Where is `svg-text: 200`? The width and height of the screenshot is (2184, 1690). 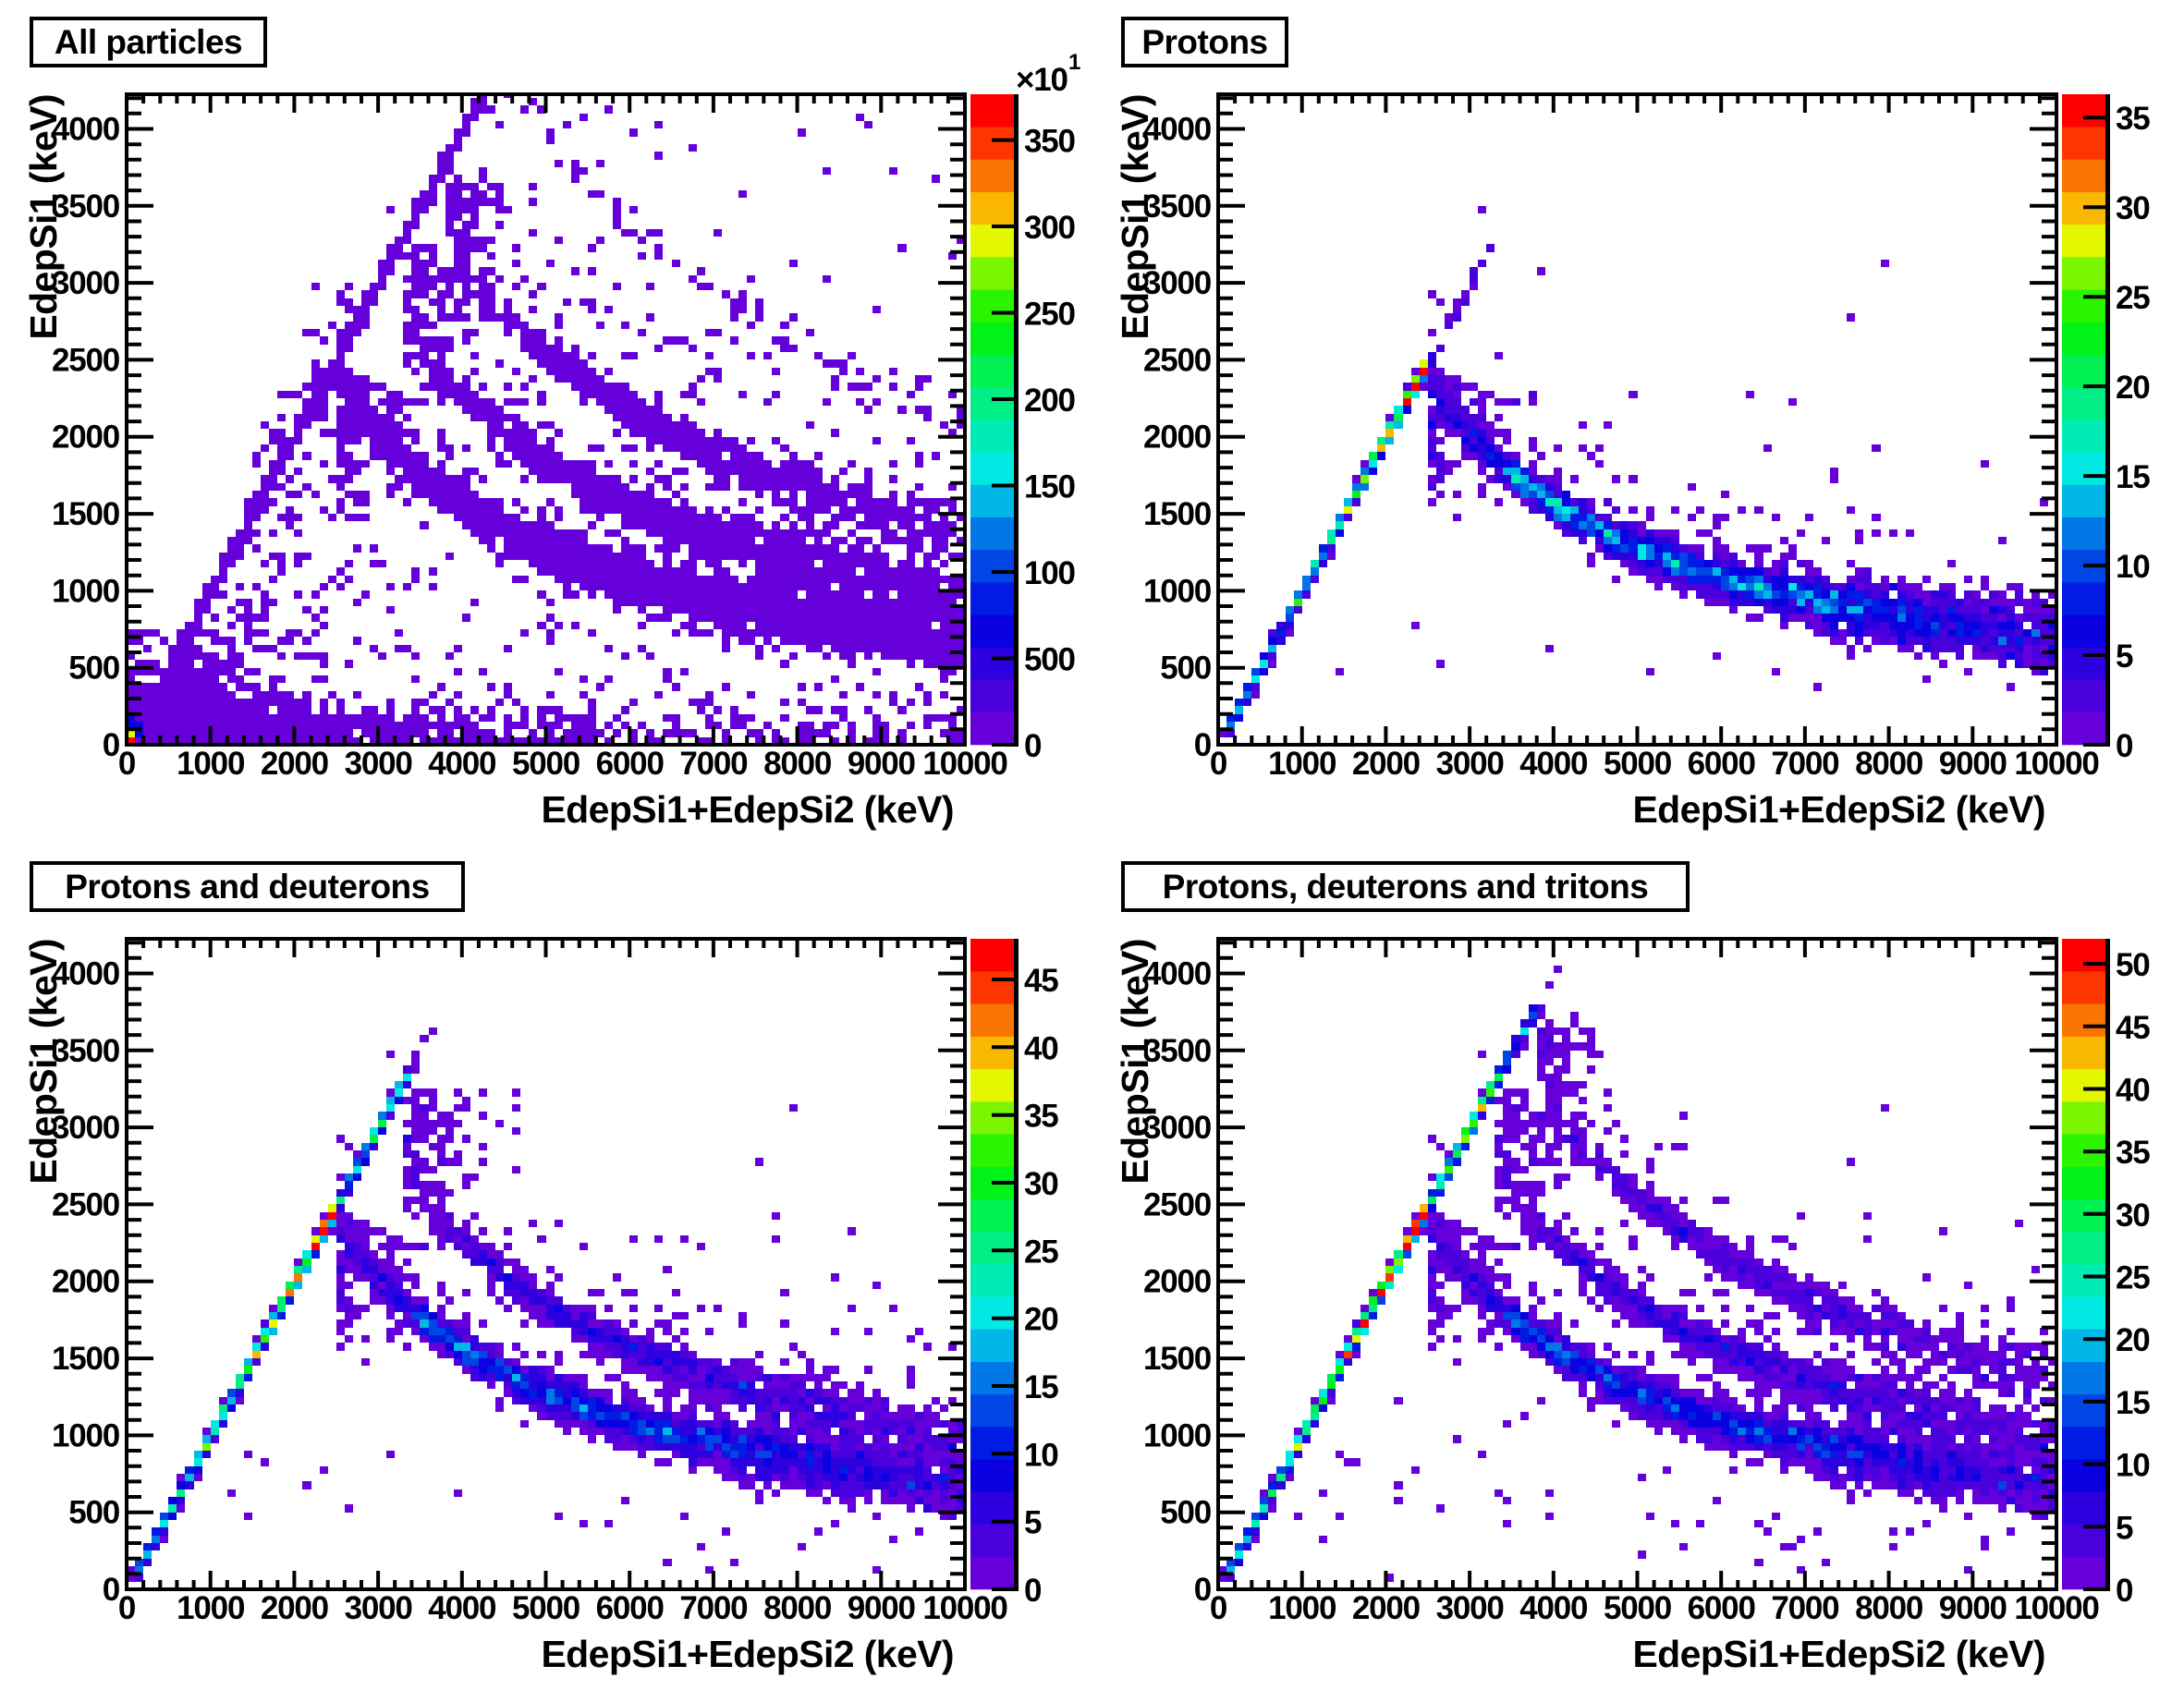 svg-text: 200 is located at coordinates (1050, 401).